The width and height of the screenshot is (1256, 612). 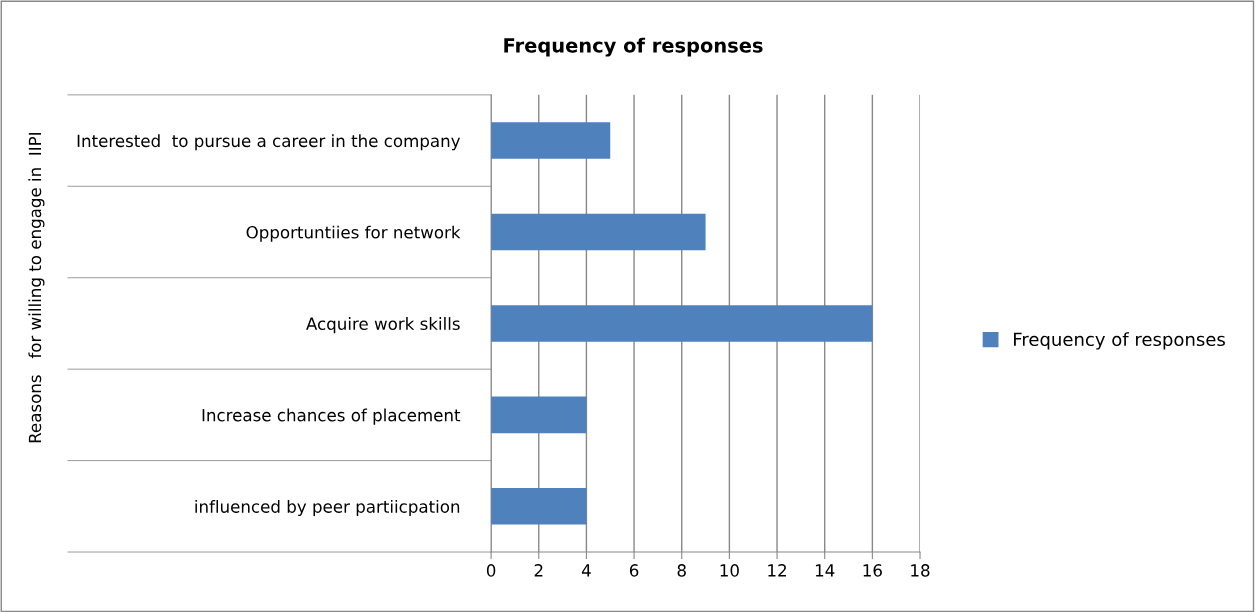 What do you see at coordinates (331, 416) in the screenshot?
I see `y-tick-label: Increase chances of placement` at bounding box center [331, 416].